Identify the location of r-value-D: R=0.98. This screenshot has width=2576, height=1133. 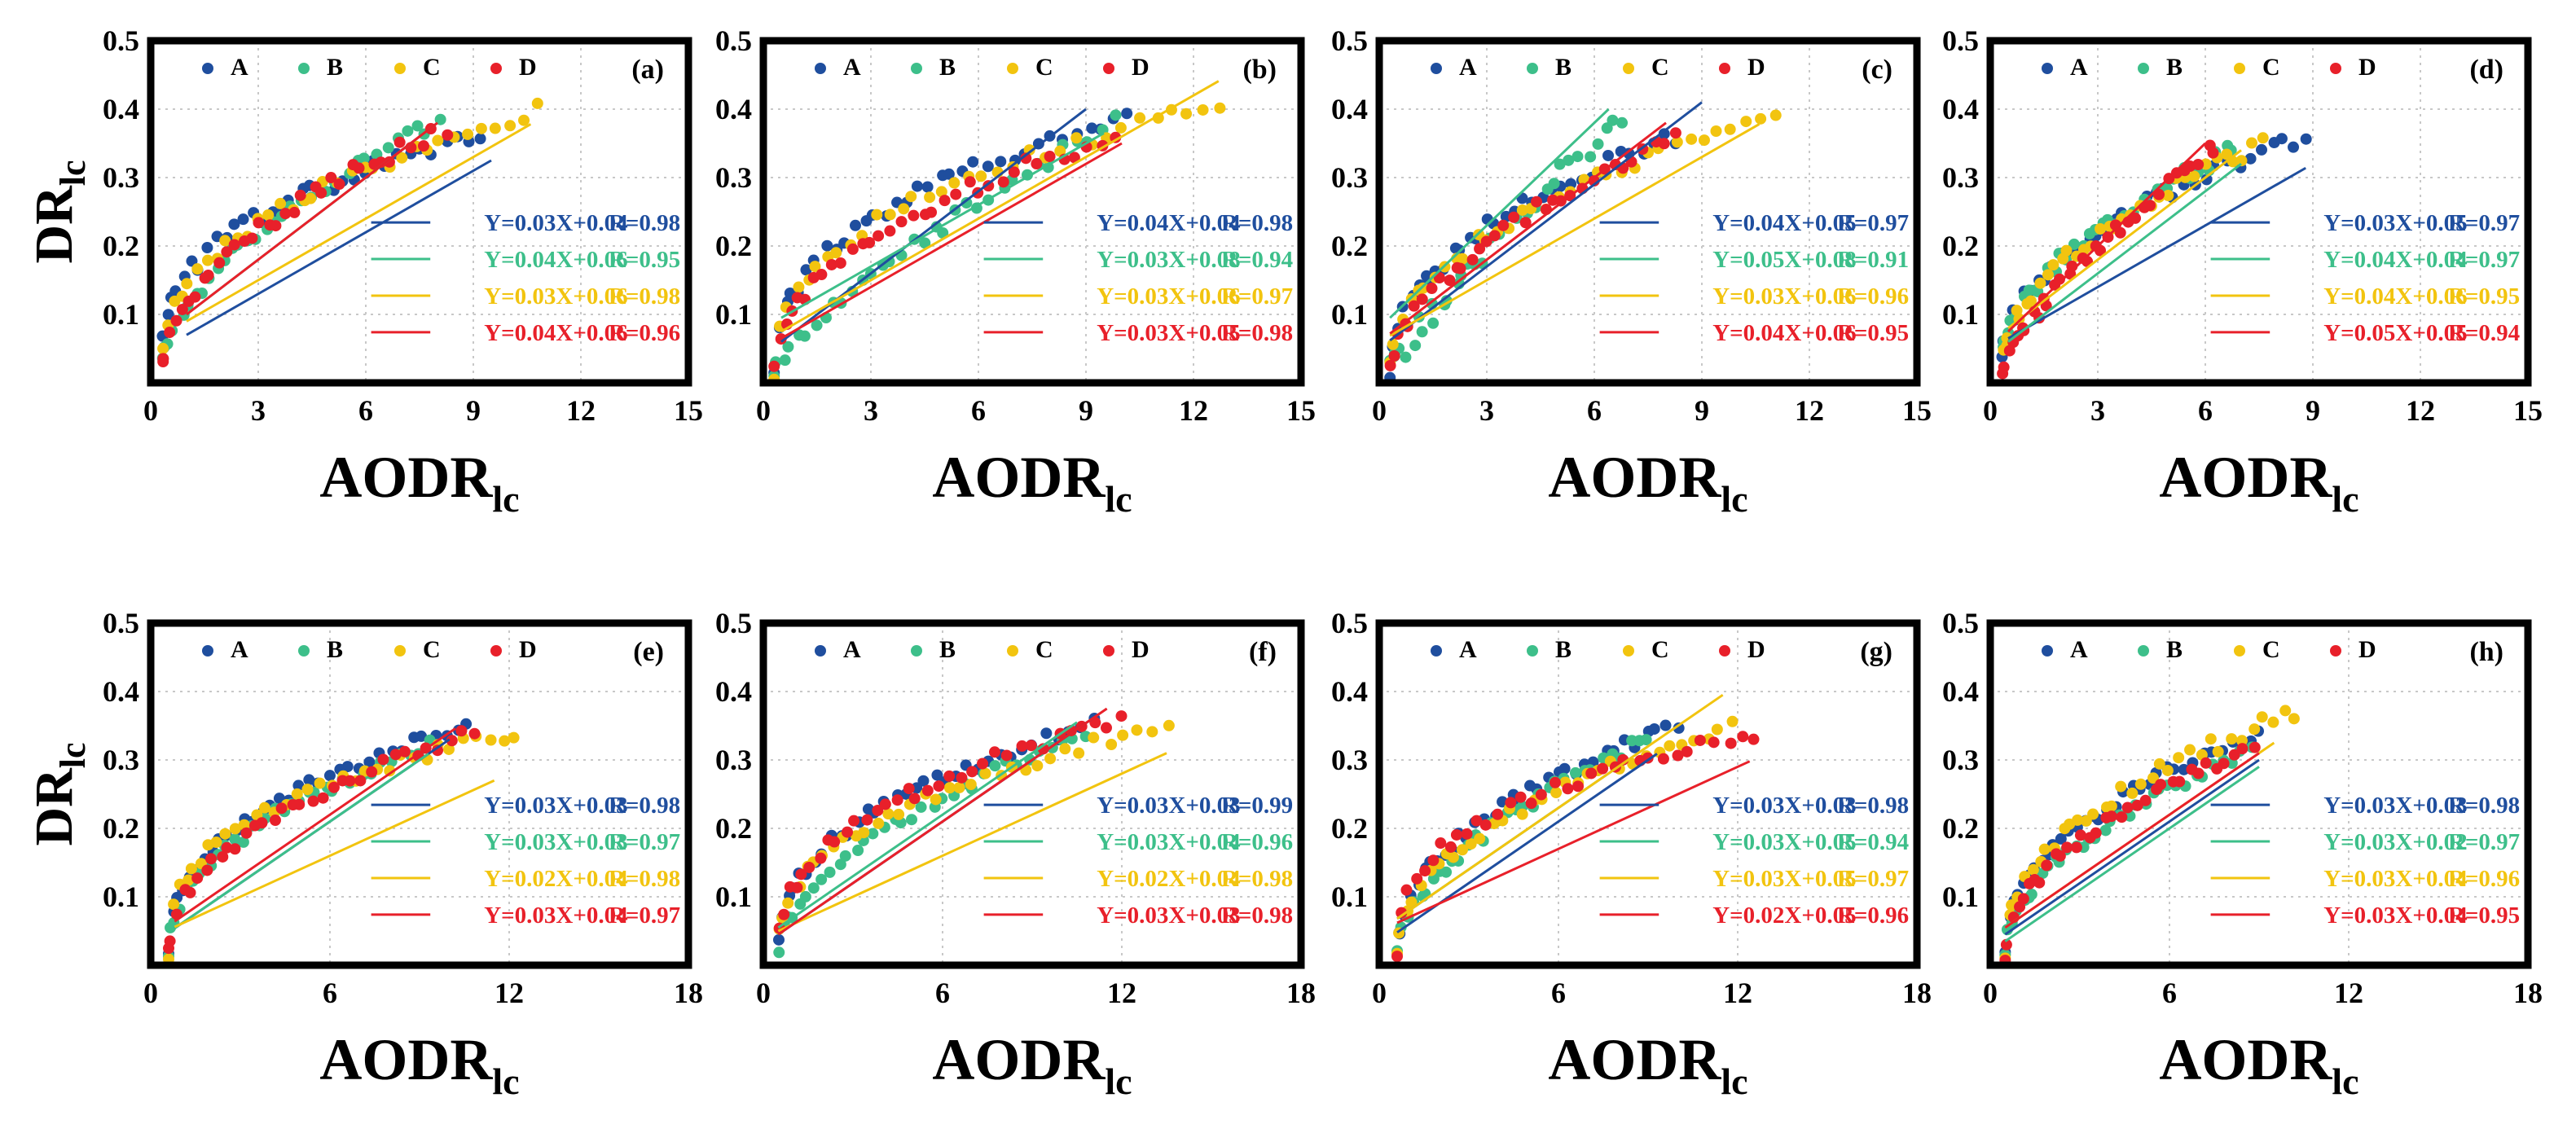
(1257, 915).